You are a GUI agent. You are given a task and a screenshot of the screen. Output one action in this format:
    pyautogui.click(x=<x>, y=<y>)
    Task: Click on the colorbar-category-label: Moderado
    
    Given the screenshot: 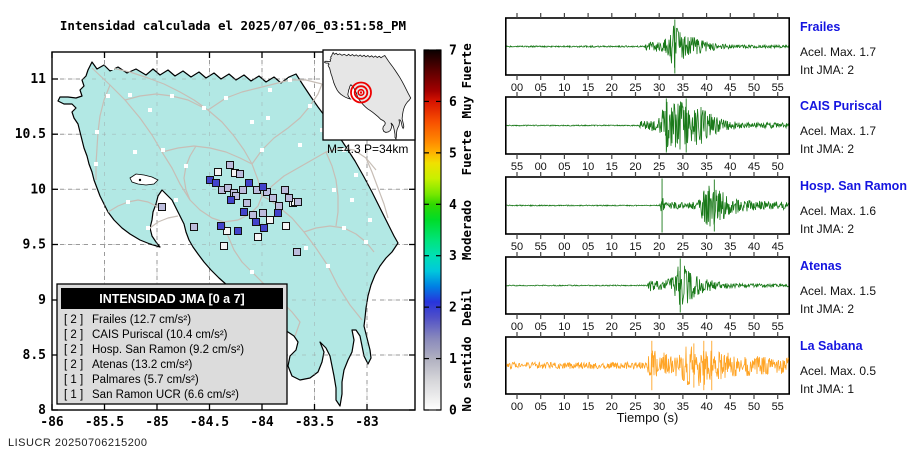 What is the action you would take?
    pyautogui.click(x=466, y=230)
    